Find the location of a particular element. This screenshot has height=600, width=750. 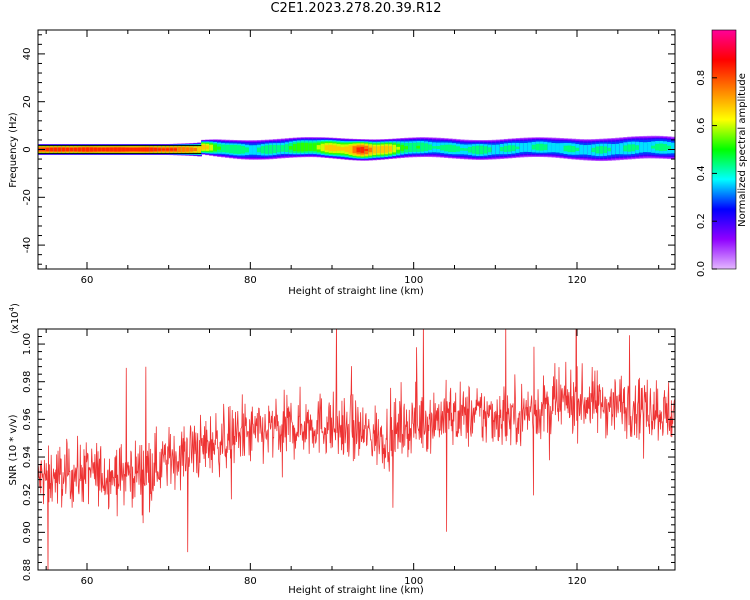

snr-x-tick-label: 80 is located at coordinates (250, 581).